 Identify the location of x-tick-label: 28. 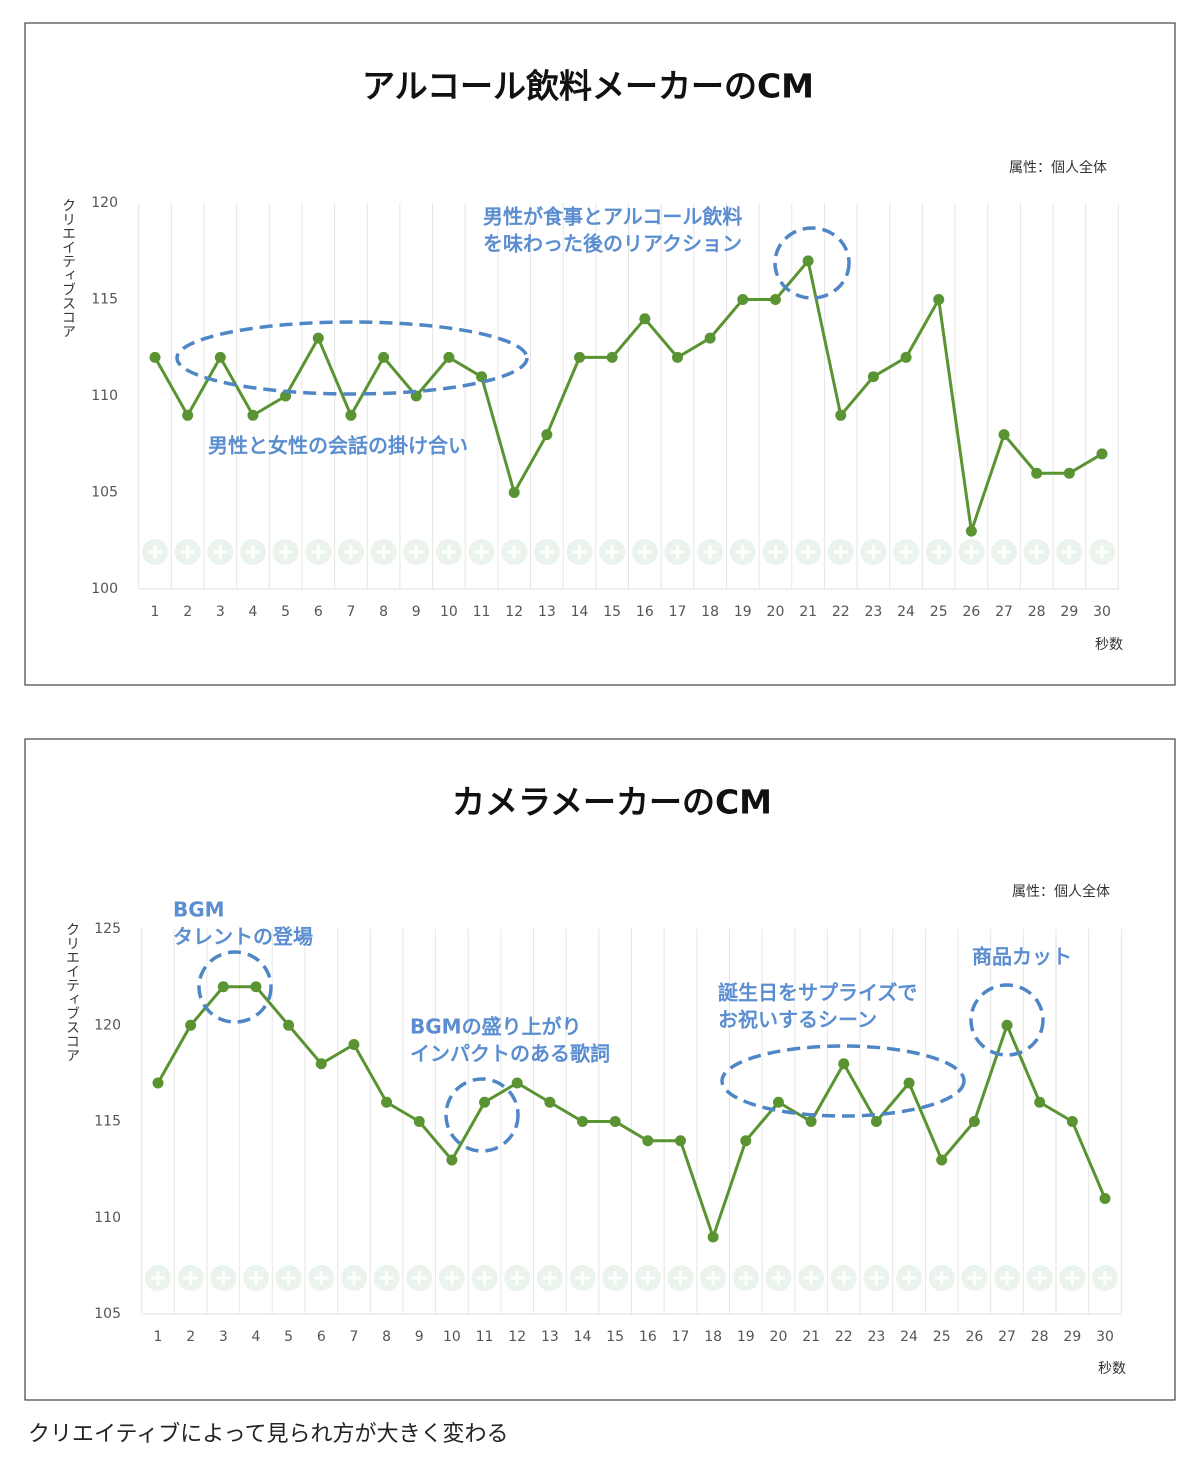
(1037, 612).